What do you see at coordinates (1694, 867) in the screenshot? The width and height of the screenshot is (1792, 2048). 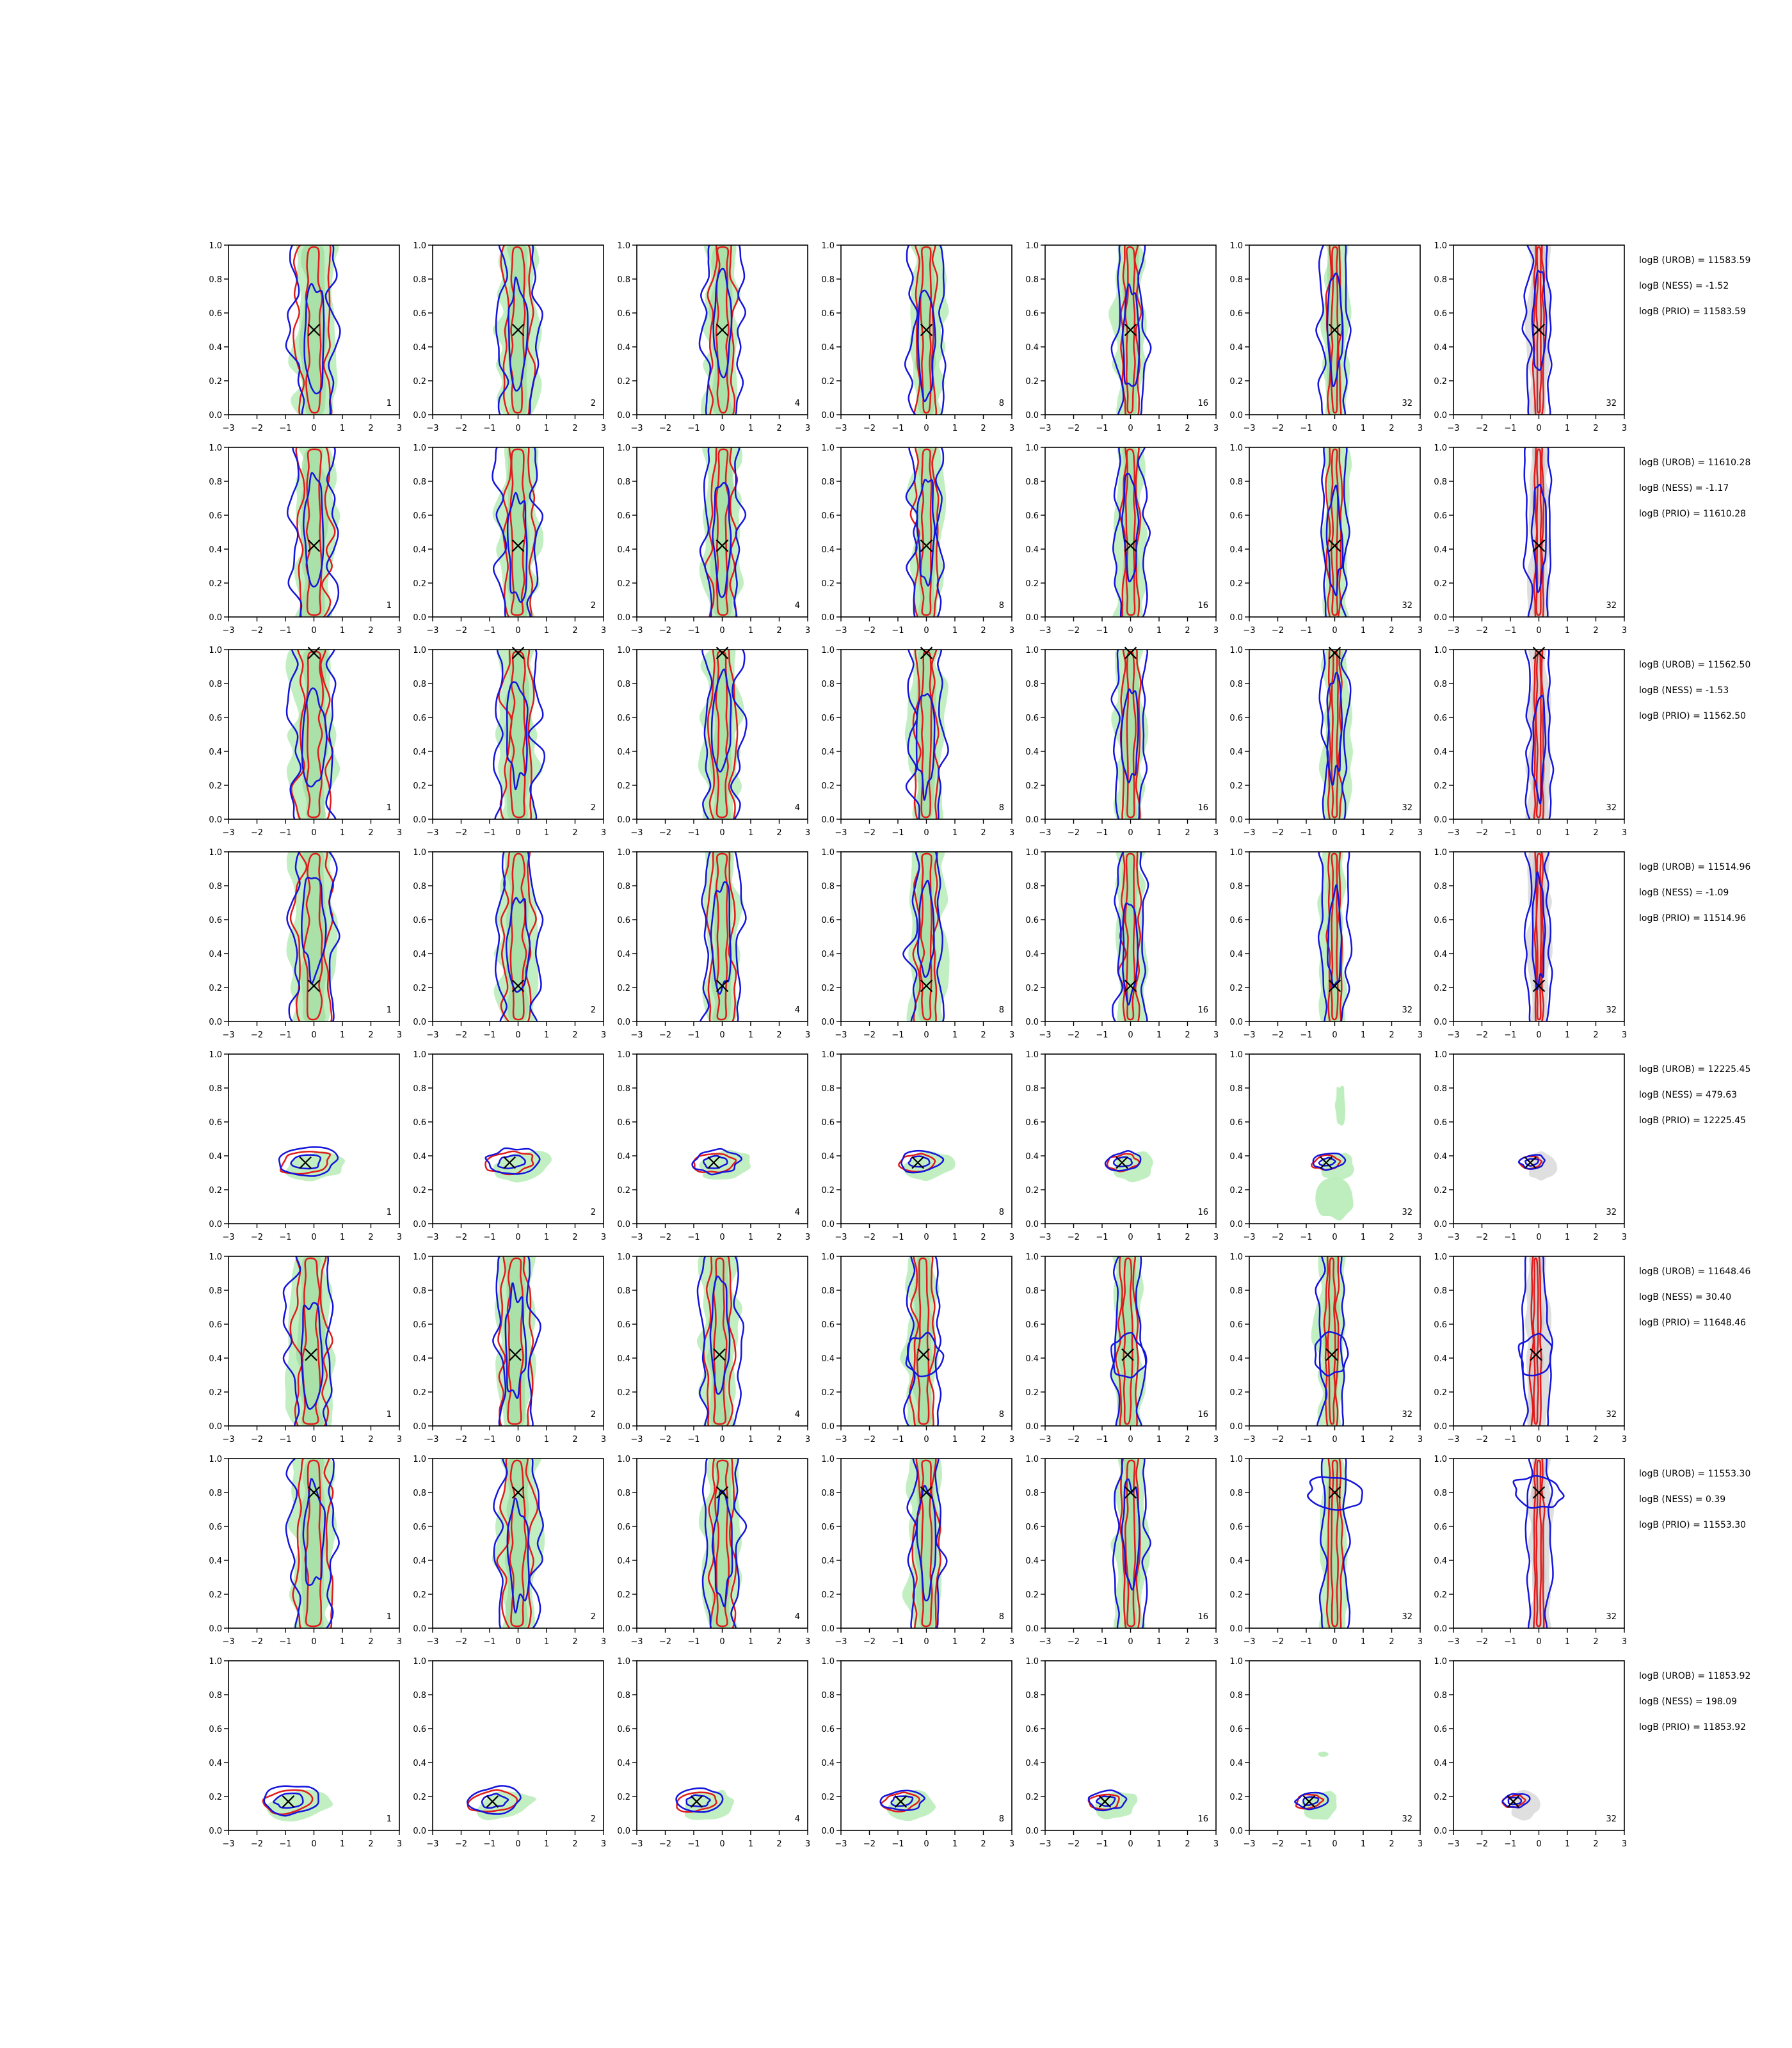 I see `logb-annotation: logB (UROB) = 11514.96` at bounding box center [1694, 867].